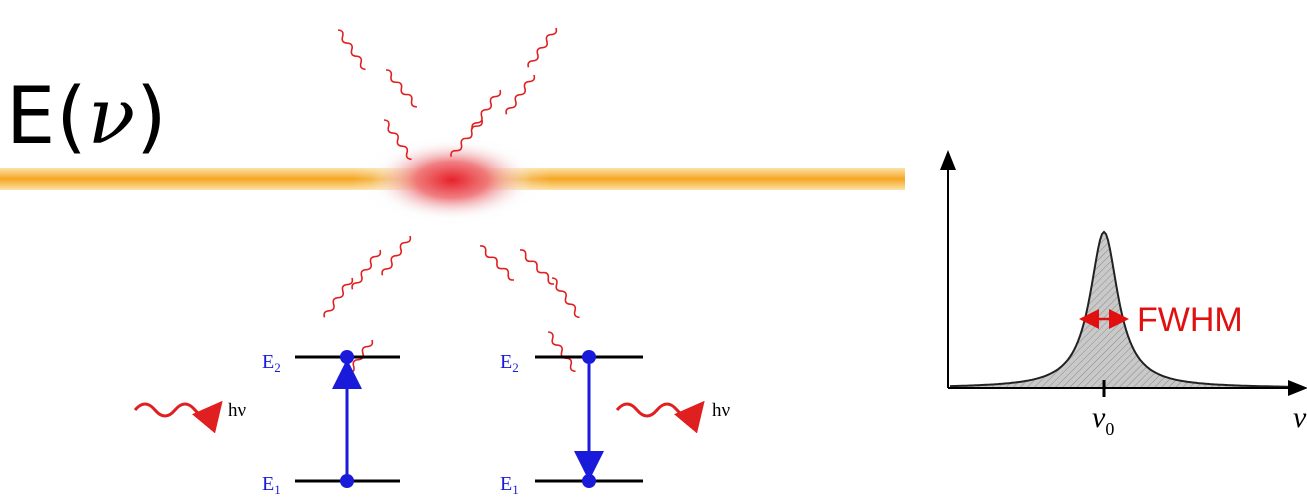  I want to click on atom-glow, so click(452, 180).